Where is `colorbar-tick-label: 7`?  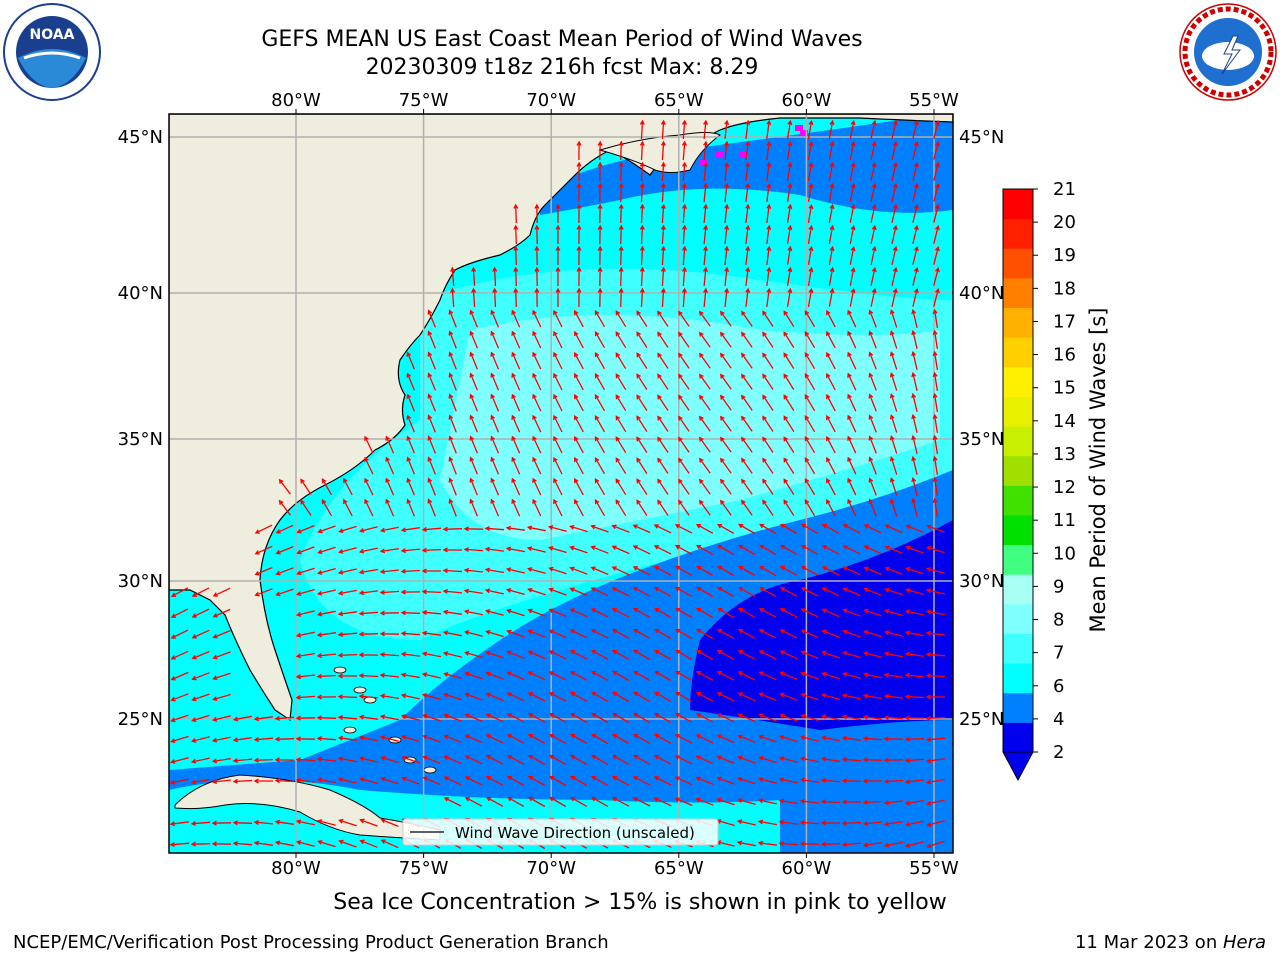 colorbar-tick-label: 7 is located at coordinates (1058, 653).